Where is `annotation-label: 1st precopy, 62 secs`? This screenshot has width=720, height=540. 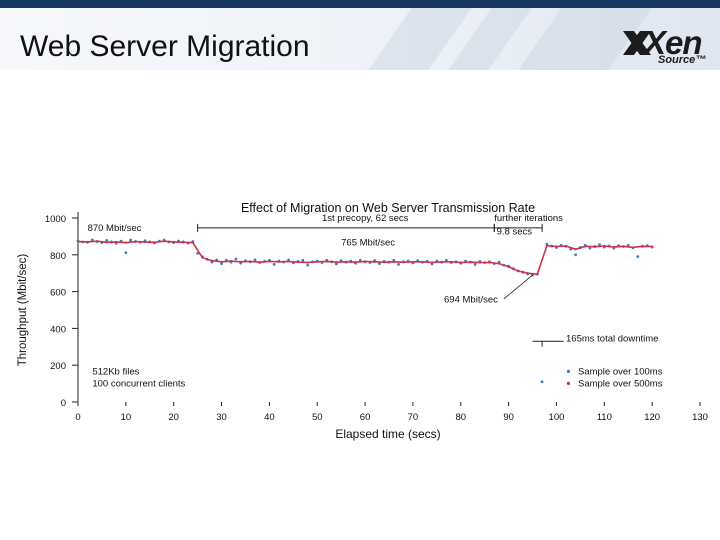 annotation-label: 1st precopy, 62 secs is located at coordinates (365, 218).